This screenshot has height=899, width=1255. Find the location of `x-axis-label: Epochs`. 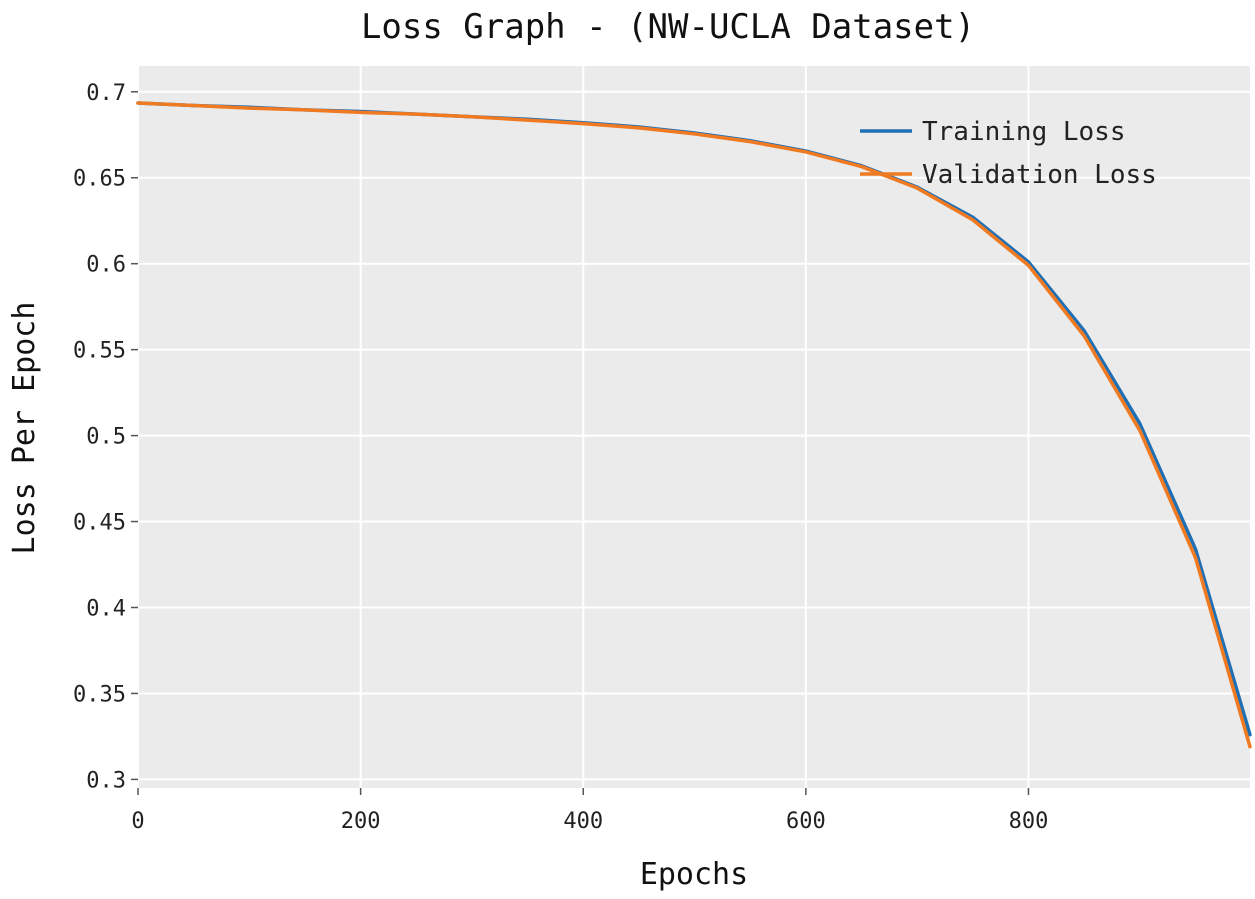

x-axis-label: Epochs is located at coordinates (694, 874).